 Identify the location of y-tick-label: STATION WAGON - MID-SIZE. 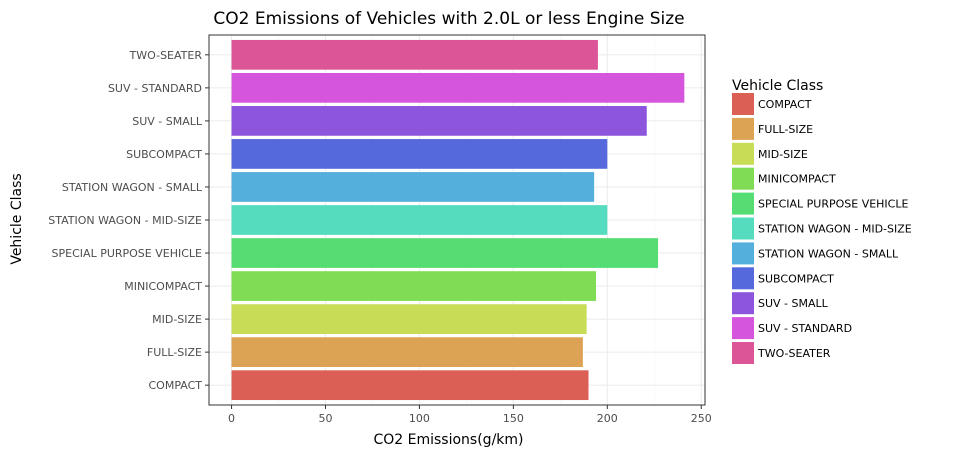
(125, 220).